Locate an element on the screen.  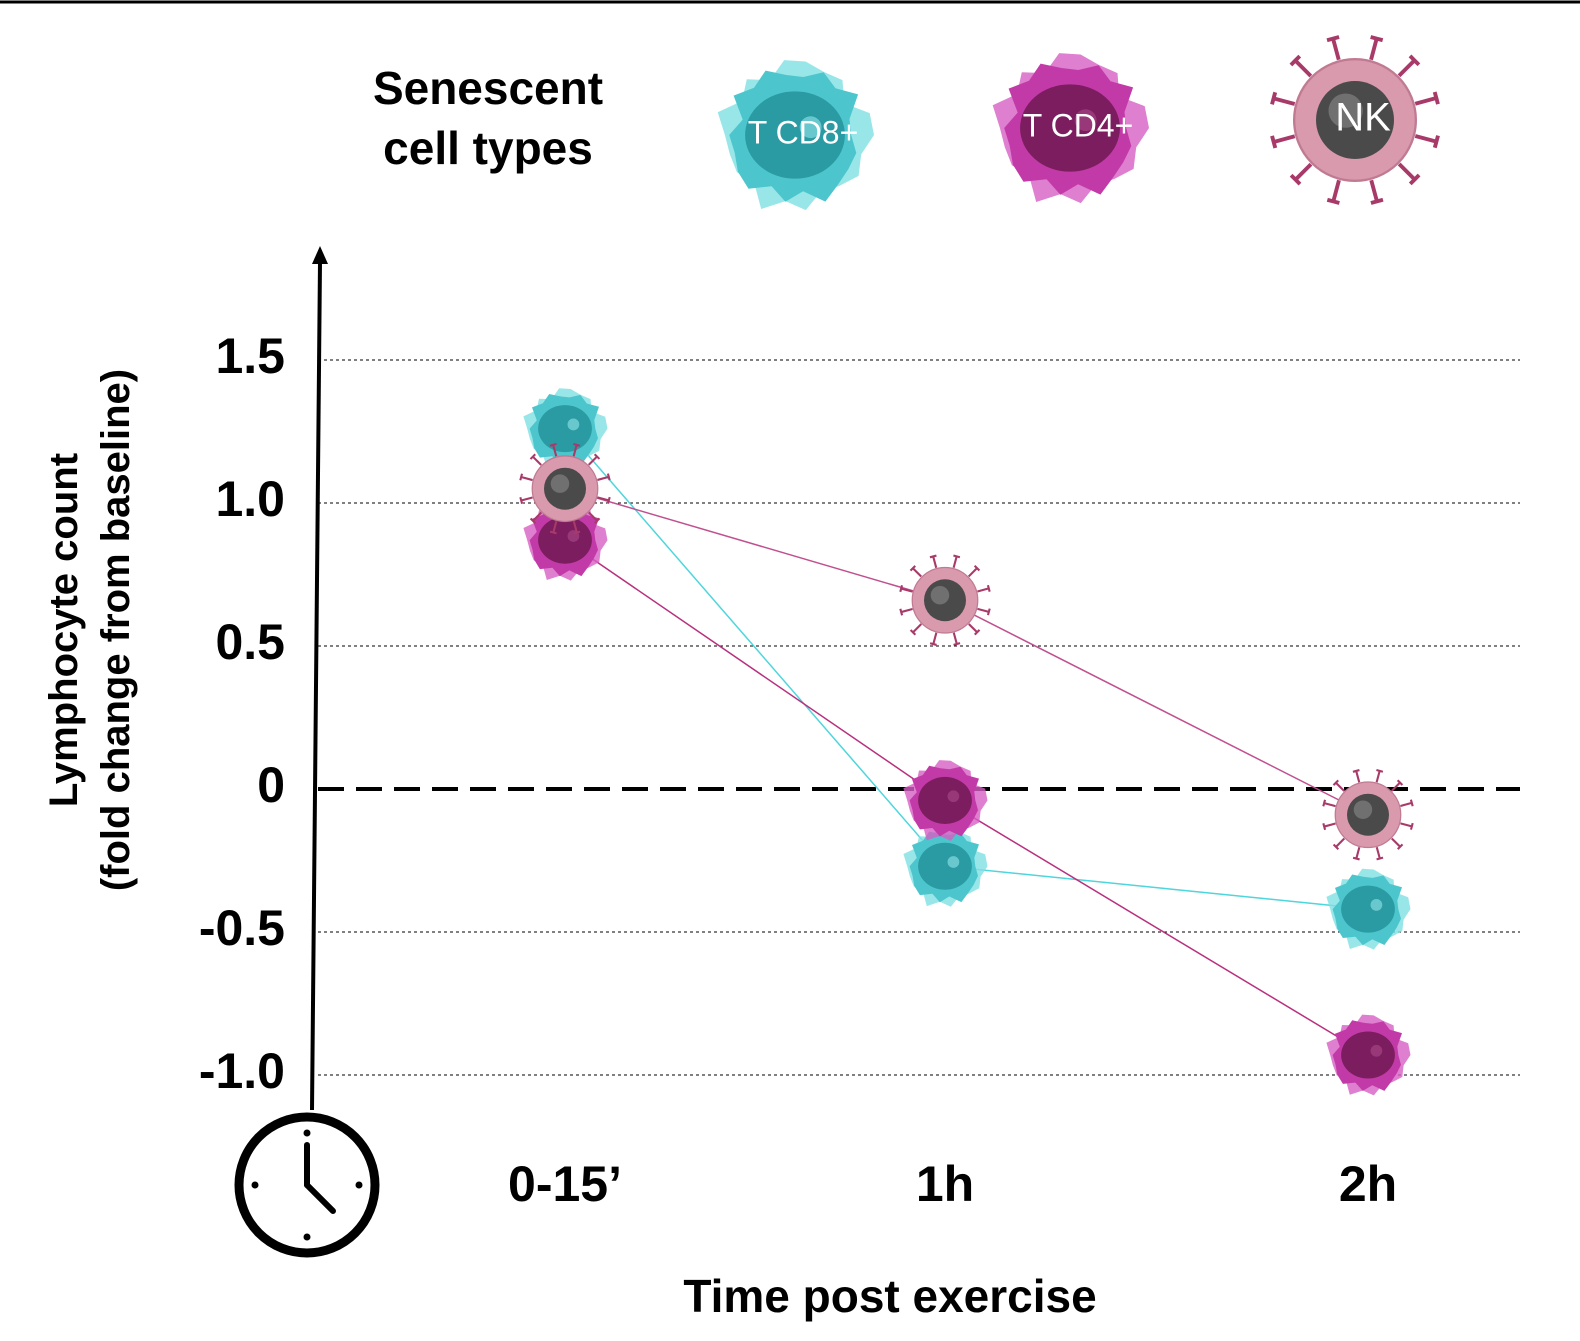
legend-item: T CD4+ is located at coordinates (1070, 128).